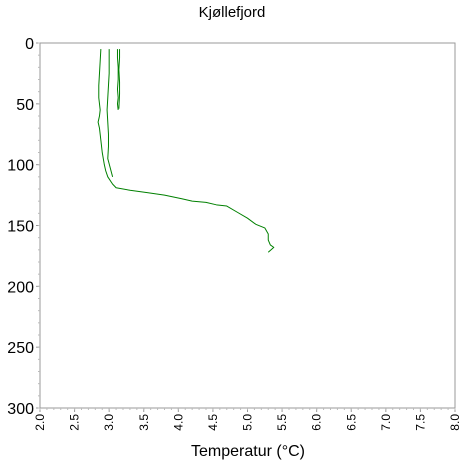 This screenshot has width=465, height=465. I want to click on x-tick-label: 2.5, so click(75, 422).